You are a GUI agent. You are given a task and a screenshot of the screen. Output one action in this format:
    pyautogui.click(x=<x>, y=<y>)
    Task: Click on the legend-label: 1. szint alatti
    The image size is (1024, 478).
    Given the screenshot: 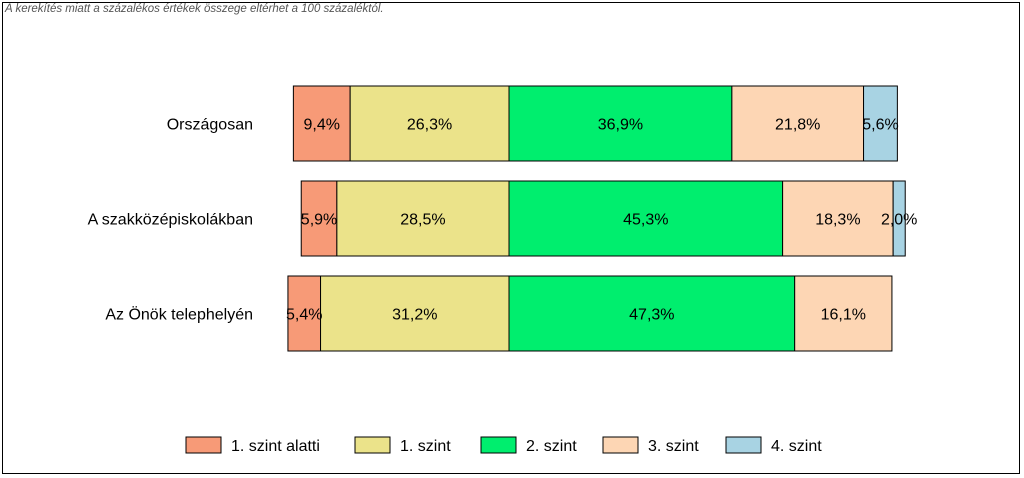 What is the action you would take?
    pyautogui.click(x=275, y=446)
    